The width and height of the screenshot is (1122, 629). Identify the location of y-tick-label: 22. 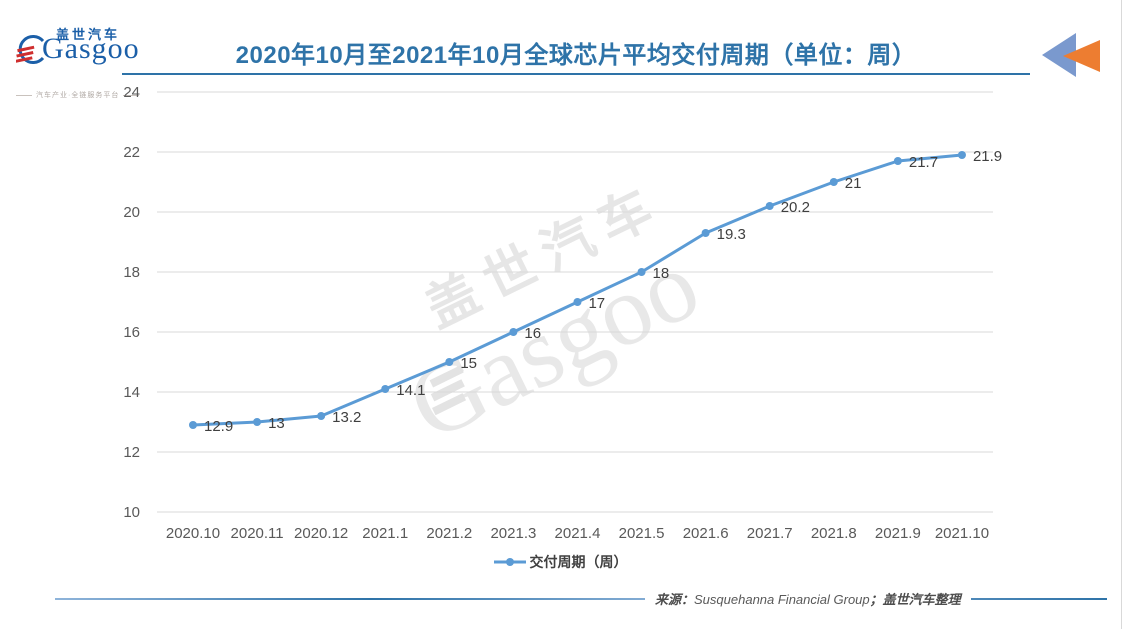
(131, 152).